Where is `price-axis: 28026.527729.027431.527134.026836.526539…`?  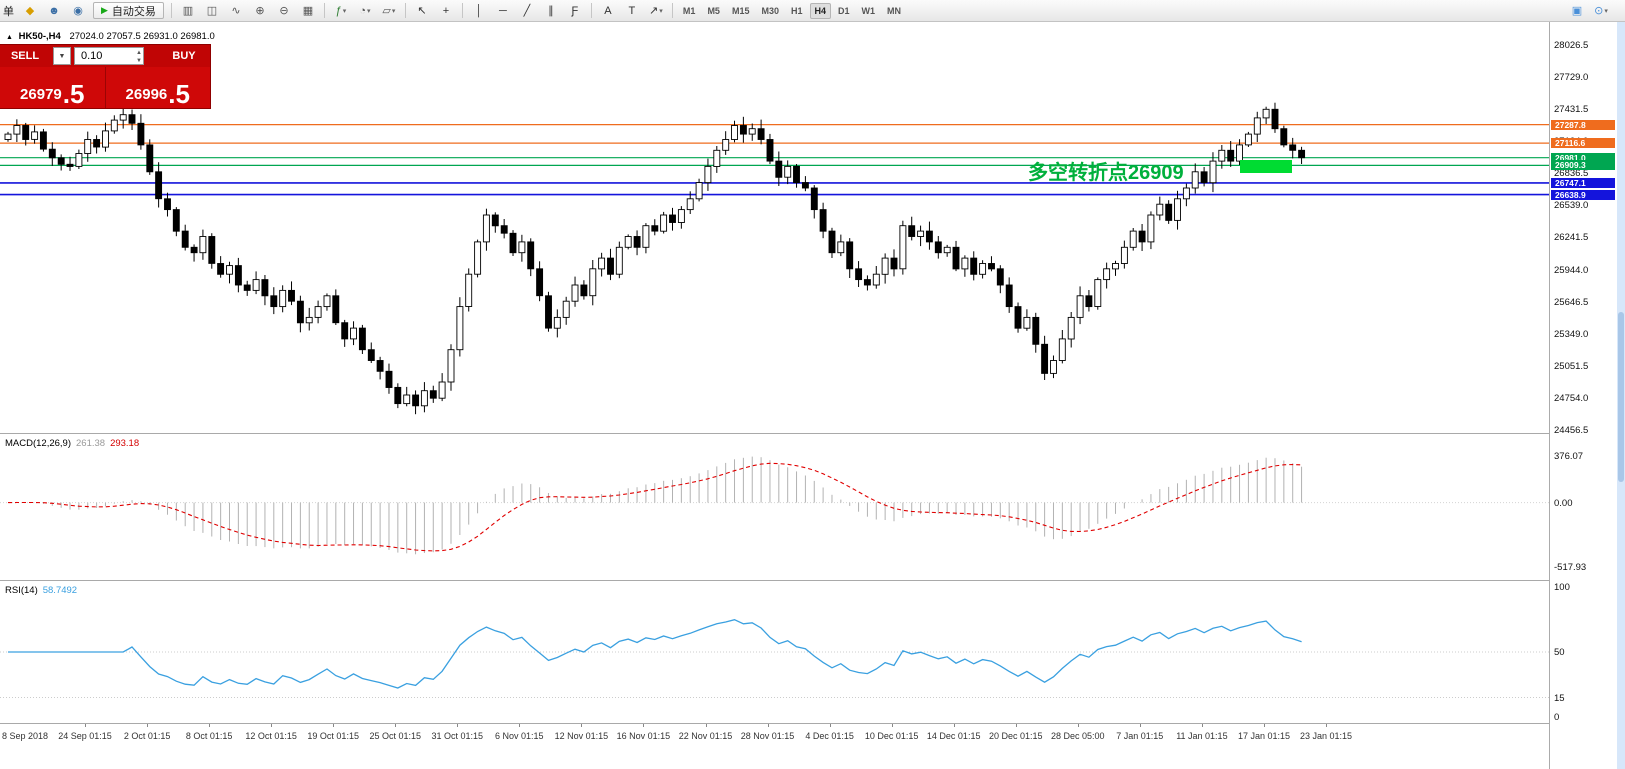
price-axis: 28026.527729.027431.527134.026836.526539… is located at coordinates (1583, 395).